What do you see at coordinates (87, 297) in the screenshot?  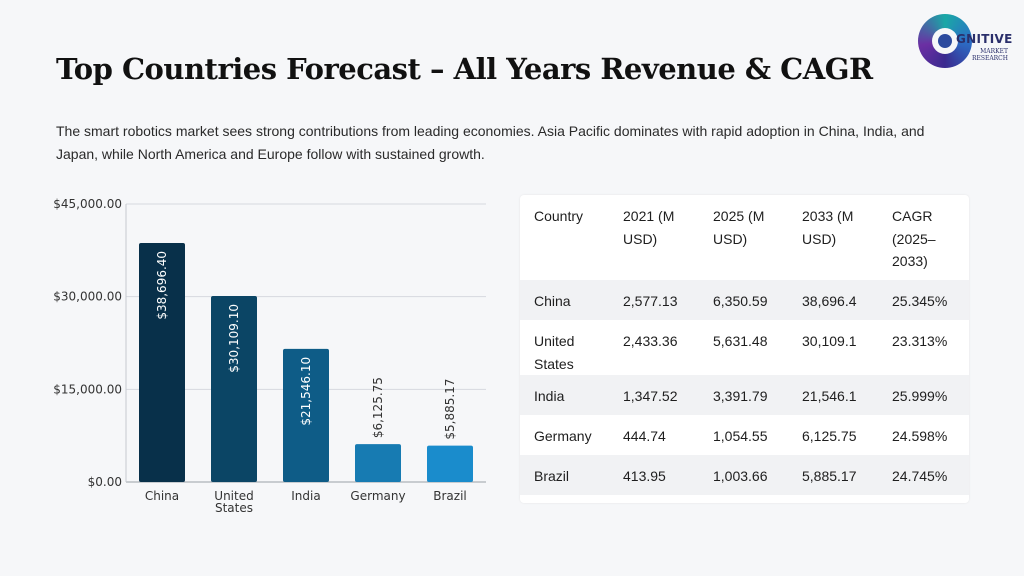 I see `y-tick-label: $30,000.00` at bounding box center [87, 297].